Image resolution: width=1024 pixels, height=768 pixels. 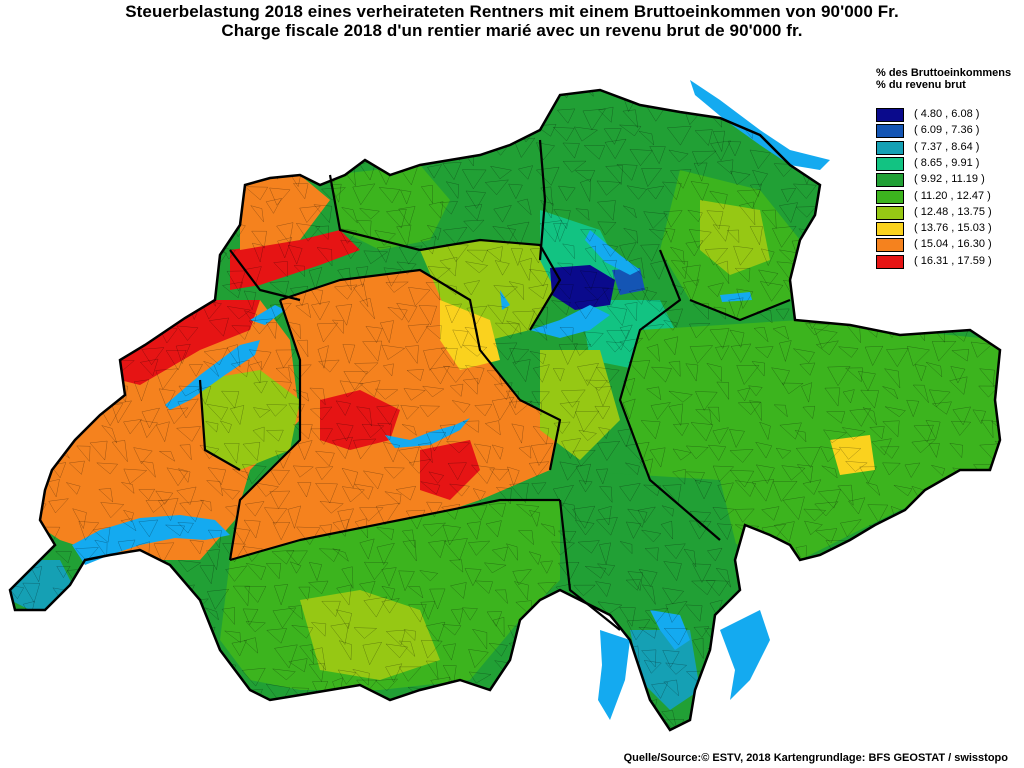 I want to click on lake-constance, so click(x=760, y=125).